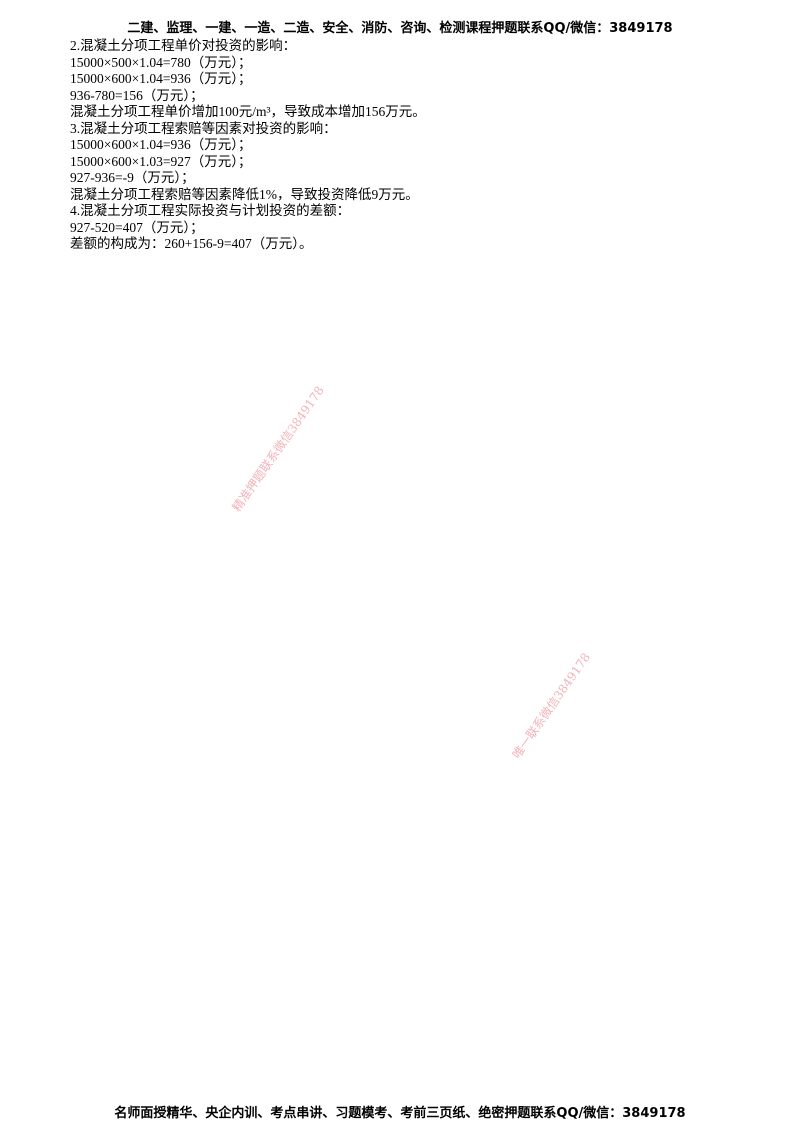 The height and width of the screenshot is (1132, 800). What do you see at coordinates (248, 111) in the screenshot?
I see `text-line: 混凝土分项工程单价增加100元/m³，导致成本增加156万元。` at bounding box center [248, 111].